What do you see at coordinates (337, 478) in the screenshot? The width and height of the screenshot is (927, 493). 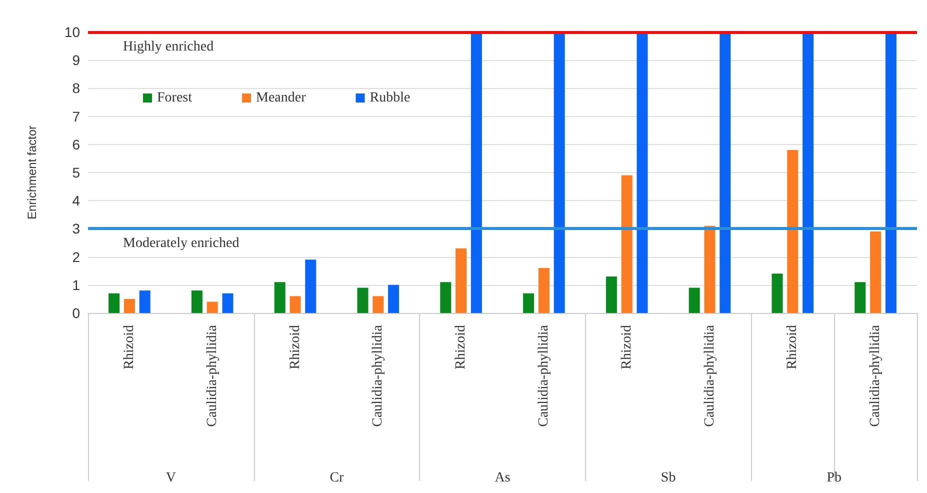 I see `text: Cr` at bounding box center [337, 478].